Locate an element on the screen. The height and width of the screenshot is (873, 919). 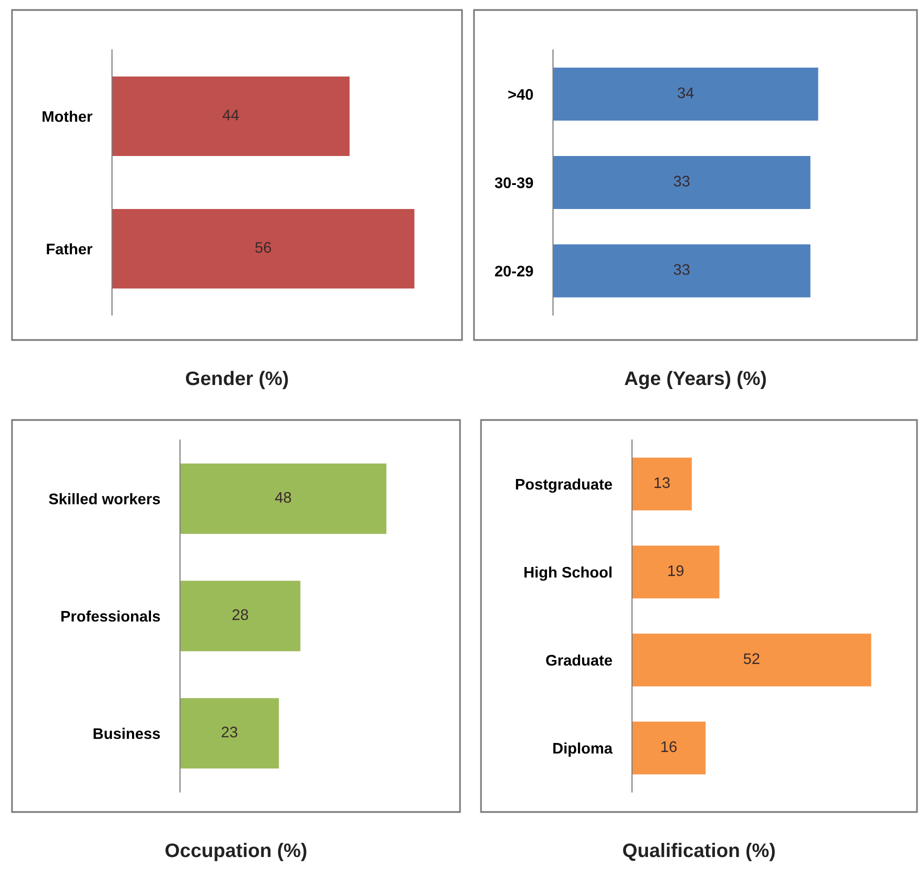
data-label: 16 is located at coordinates (669, 746).